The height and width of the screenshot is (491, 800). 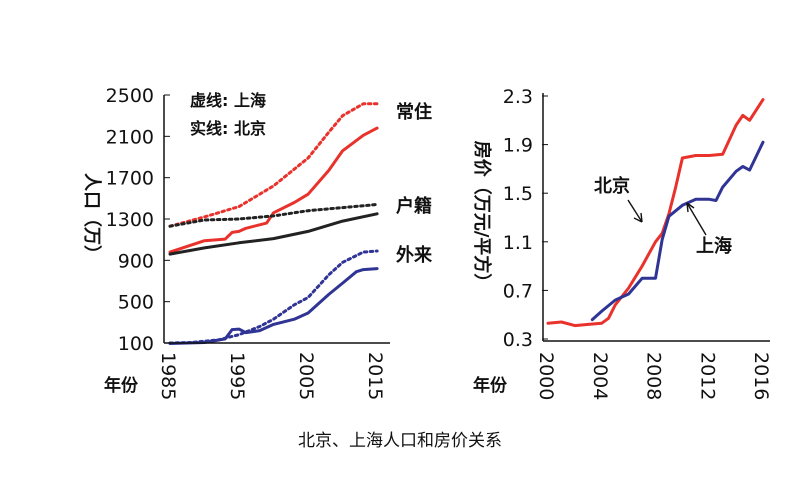 What do you see at coordinates (306, 376) in the screenshot?
I see `population-x-tick-label: 2005` at bounding box center [306, 376].